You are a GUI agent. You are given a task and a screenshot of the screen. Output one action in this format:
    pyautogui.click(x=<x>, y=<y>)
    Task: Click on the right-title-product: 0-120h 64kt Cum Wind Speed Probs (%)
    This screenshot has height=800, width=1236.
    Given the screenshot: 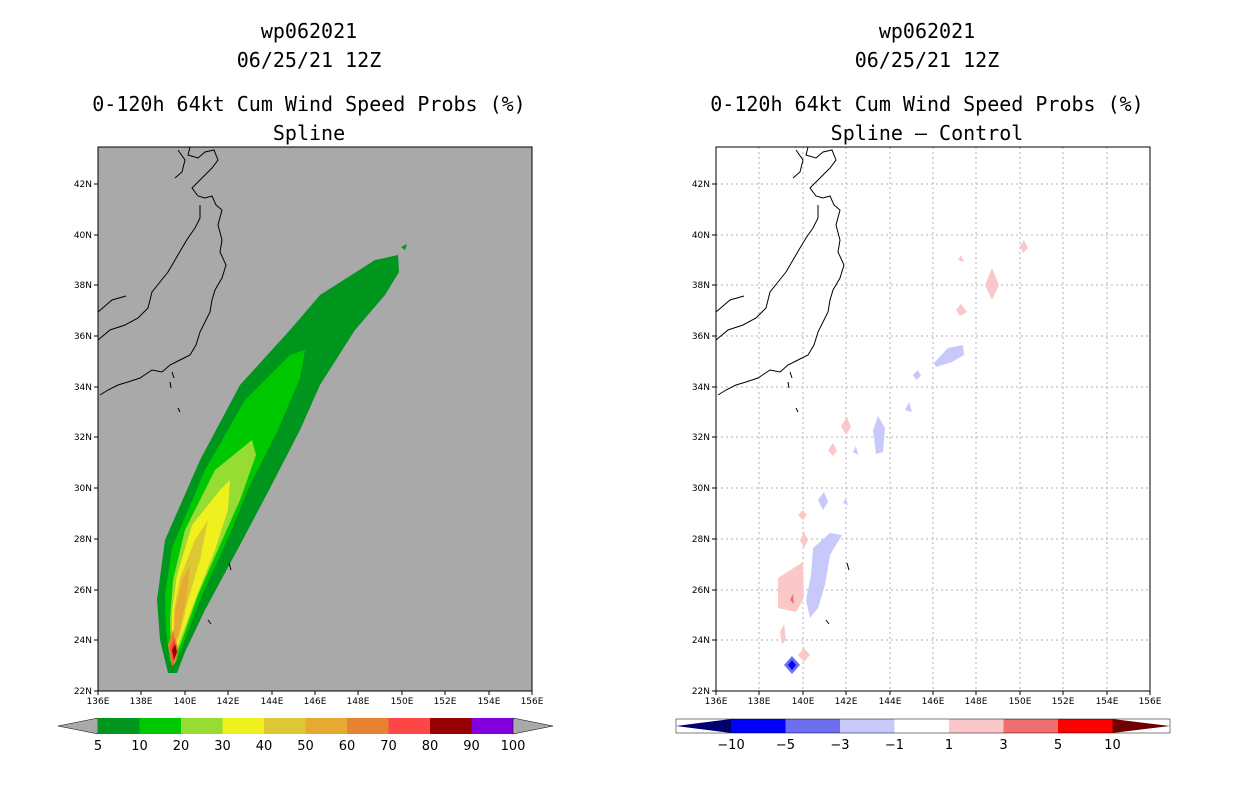 What is the action you would take?
    pyautogui.click(x=927, y=104)
    